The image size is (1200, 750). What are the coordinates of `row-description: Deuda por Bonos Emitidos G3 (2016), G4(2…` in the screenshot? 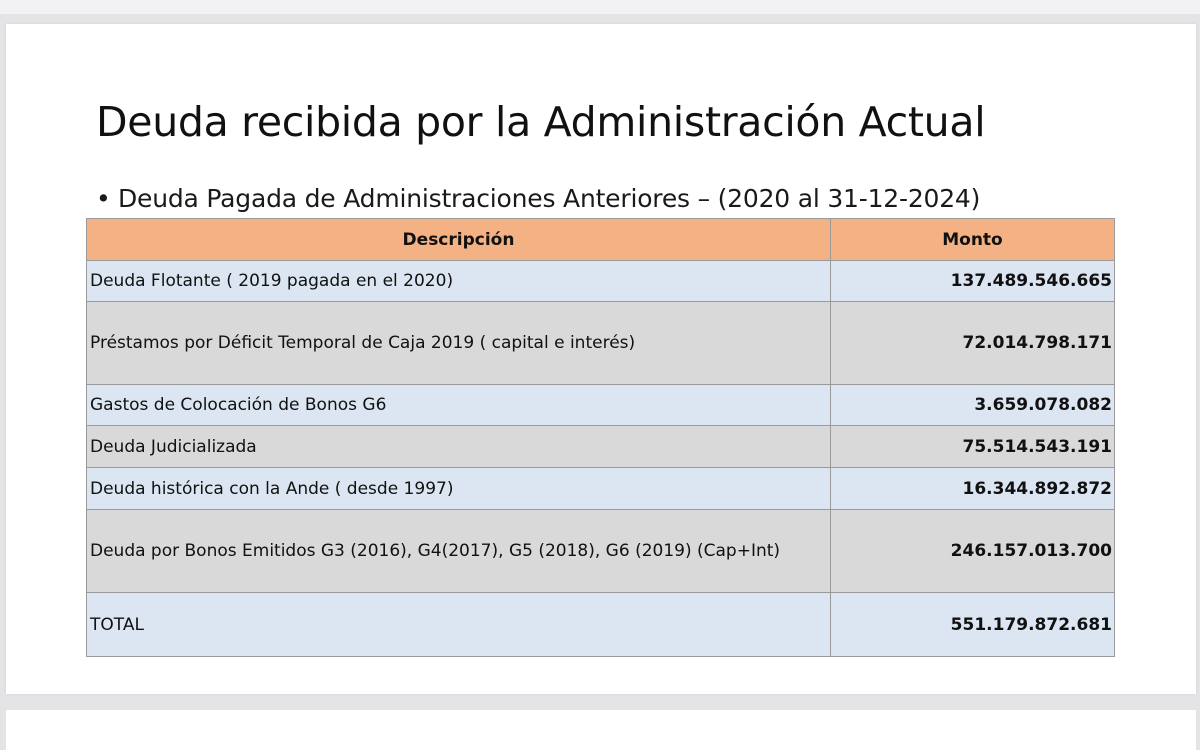 It's located at (458, 551).